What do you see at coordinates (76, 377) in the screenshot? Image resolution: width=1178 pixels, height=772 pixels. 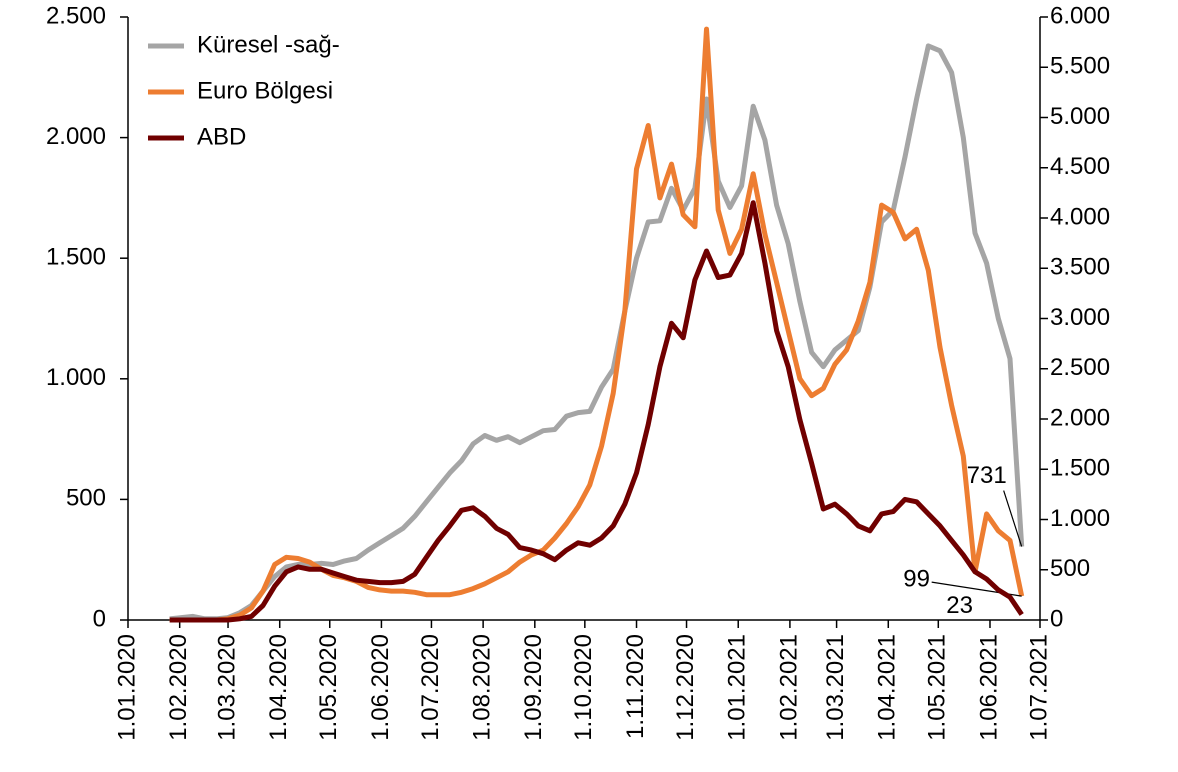 I see `y-tick-label: 1.000` at bounding box center [76, 377].